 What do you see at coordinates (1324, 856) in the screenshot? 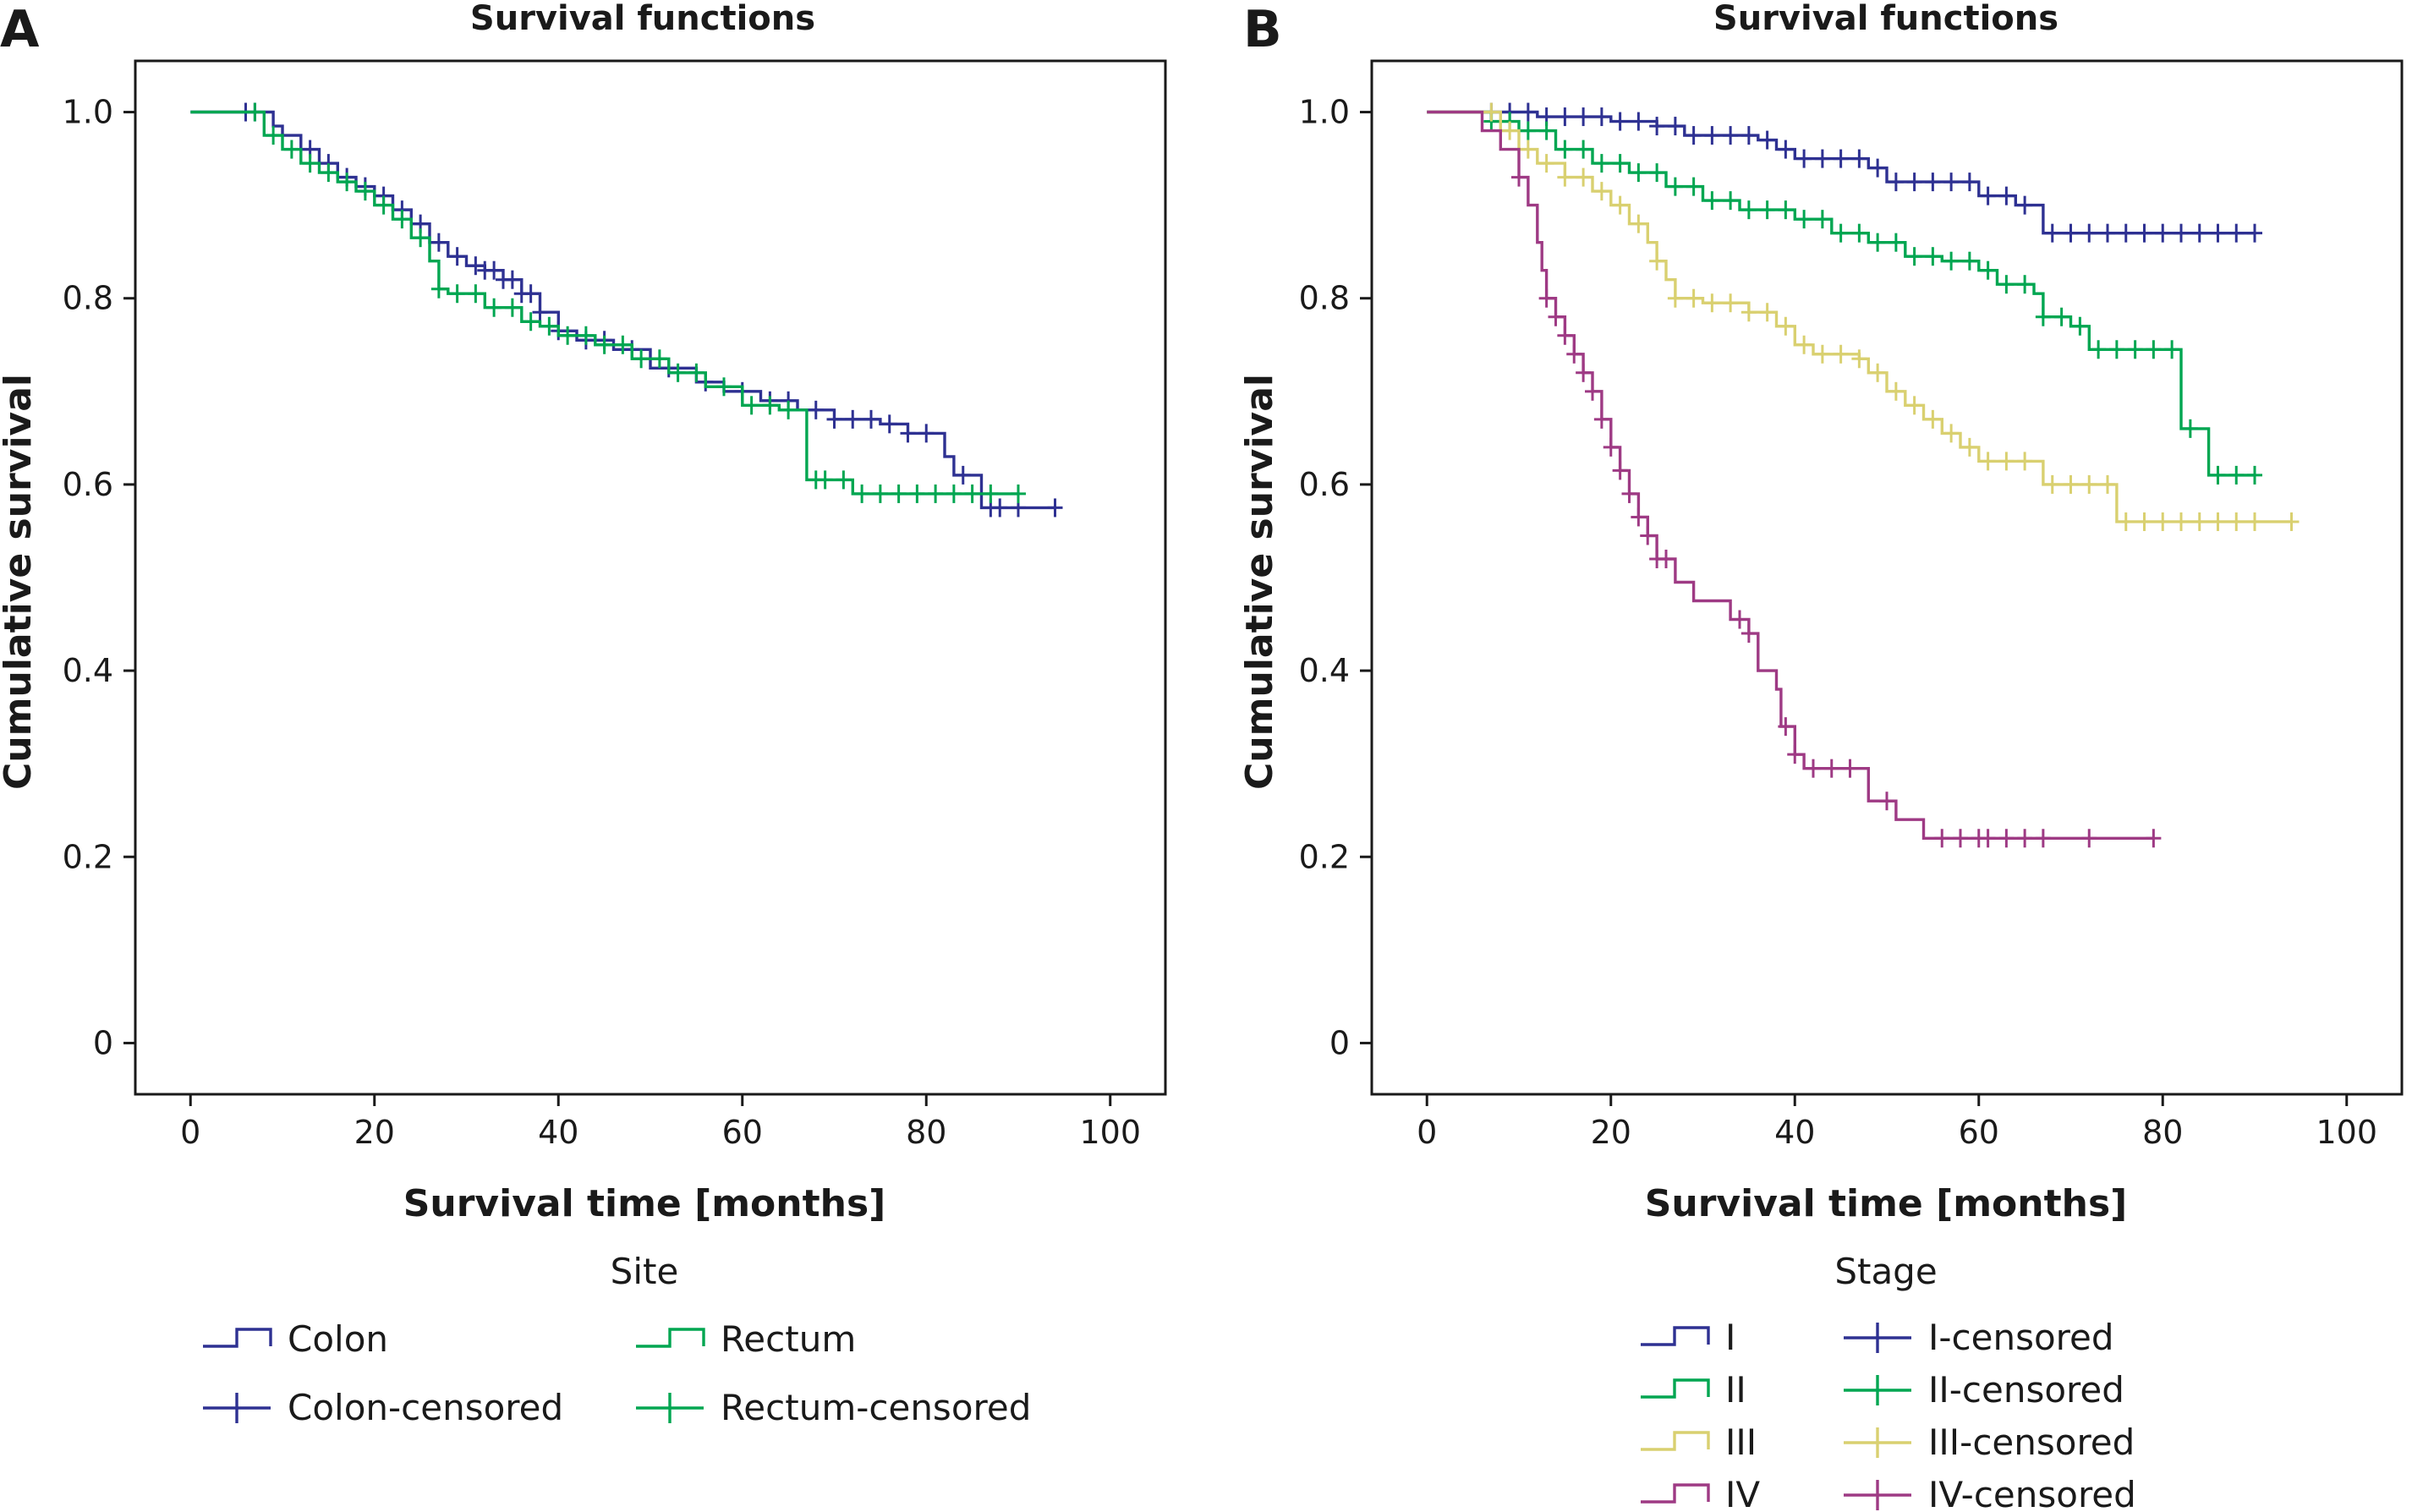
I see `y-tick-label-b: 0.2` at bounding box center [1324, 856].